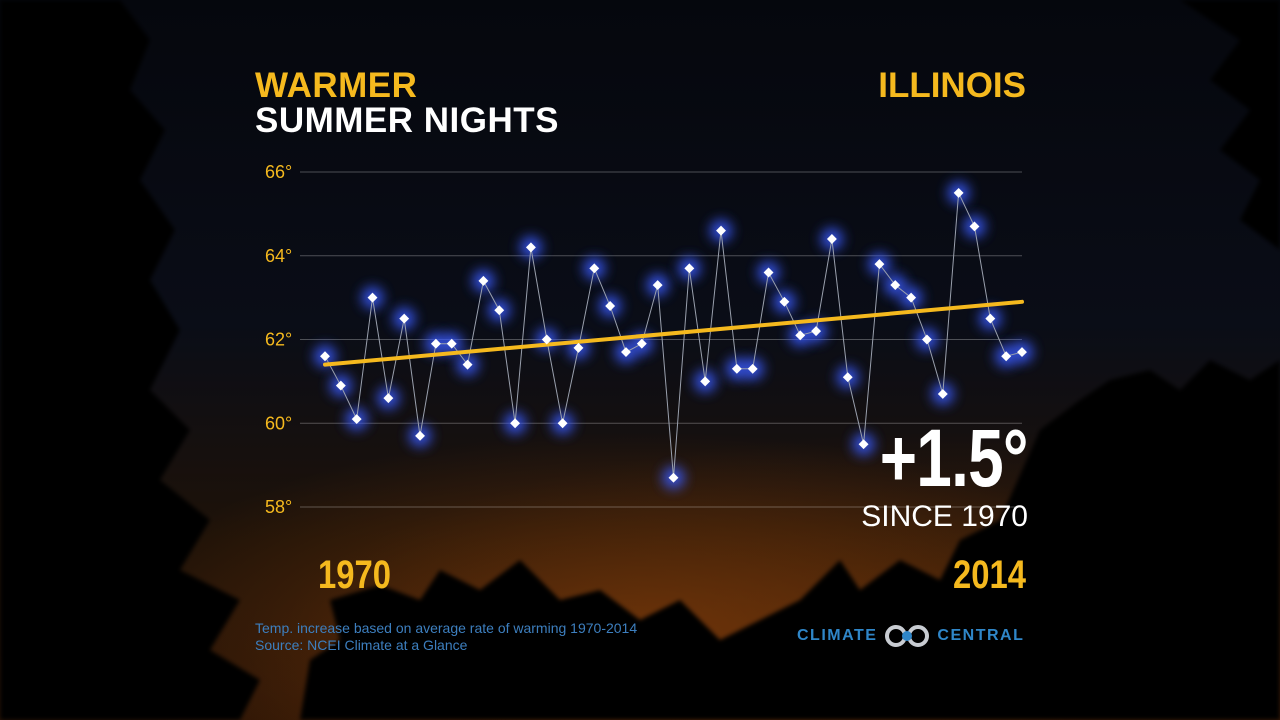 This screenshot has height=720, width=1280. What do you see at coordinates (361, 645) in the screenshot?
I see `footnote-source: Source: NCEI Climate at a Glance` at bounding box center [361, 645].